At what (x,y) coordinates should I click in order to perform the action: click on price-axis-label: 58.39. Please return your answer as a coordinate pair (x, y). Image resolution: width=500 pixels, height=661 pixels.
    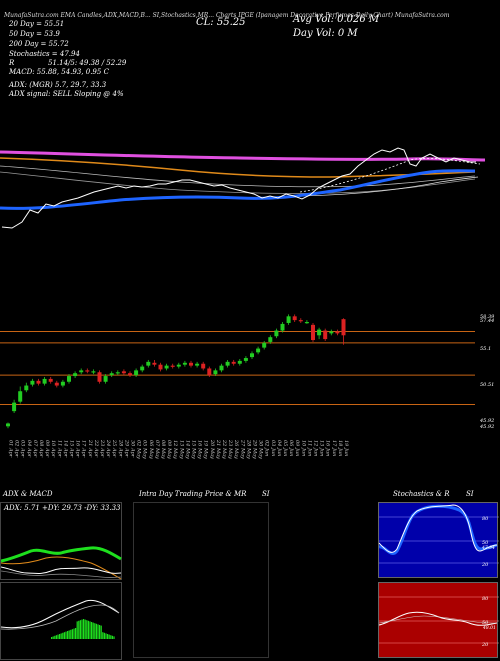
    Looking at the image, I should click on (487, 317).